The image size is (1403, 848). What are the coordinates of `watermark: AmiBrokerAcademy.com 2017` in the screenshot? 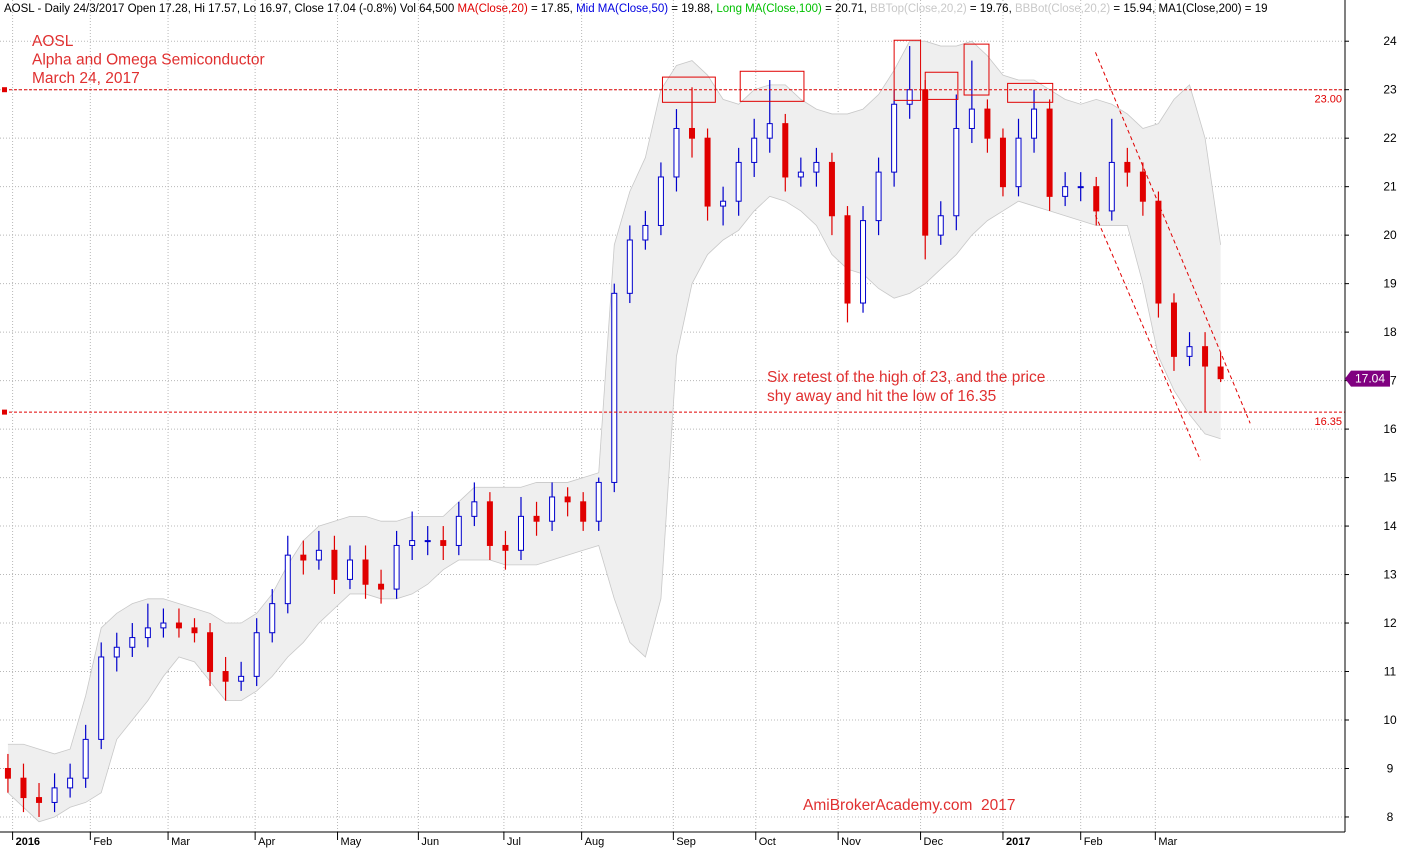 It's located at (909, 805).